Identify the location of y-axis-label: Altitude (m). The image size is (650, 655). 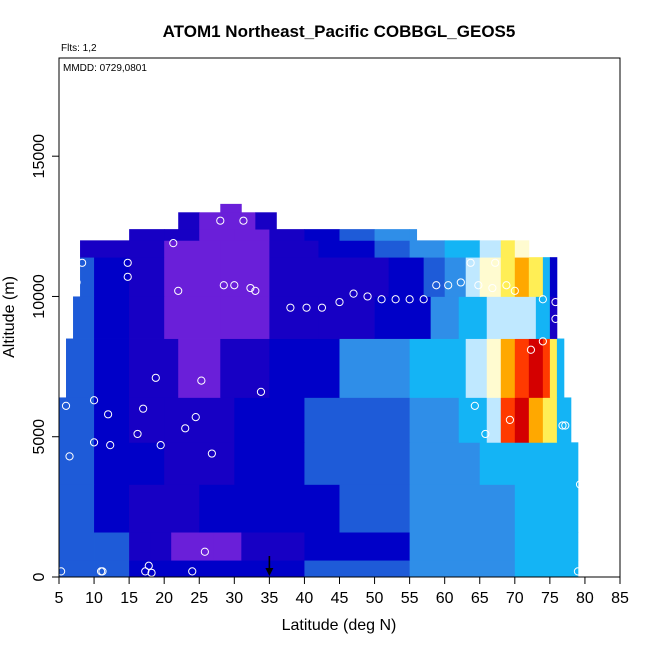
(9, 317).